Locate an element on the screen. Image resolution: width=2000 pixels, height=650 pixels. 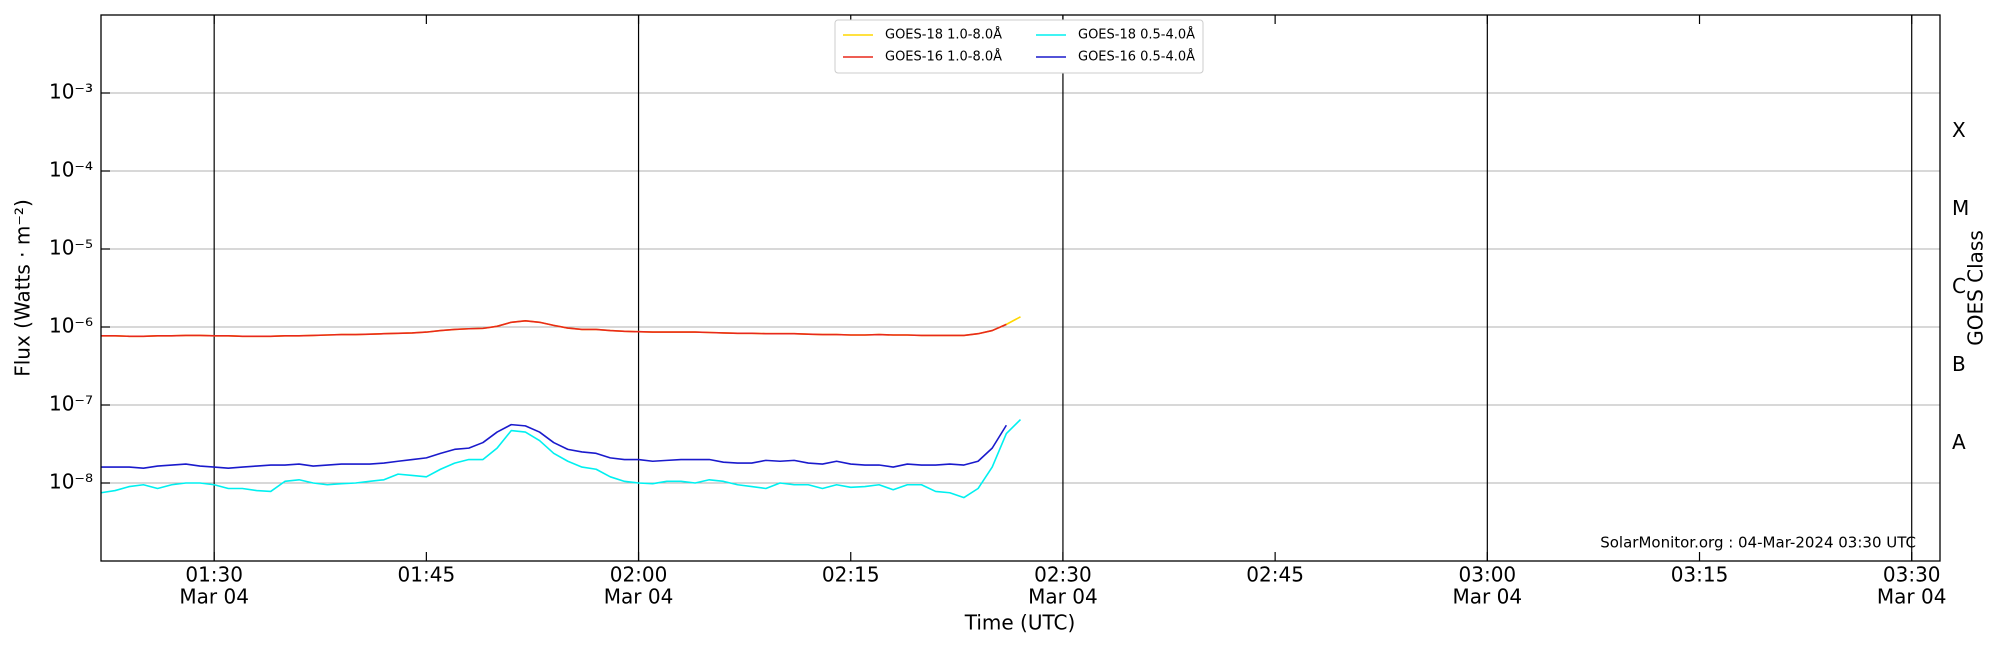
y2-tick-label: B is located at coordinates (1959, 364).